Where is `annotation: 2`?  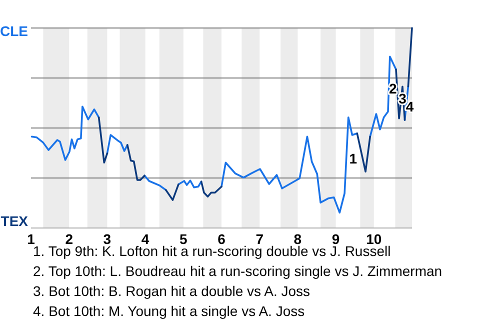
annotation: 2 is located at coordinates (393, 88).